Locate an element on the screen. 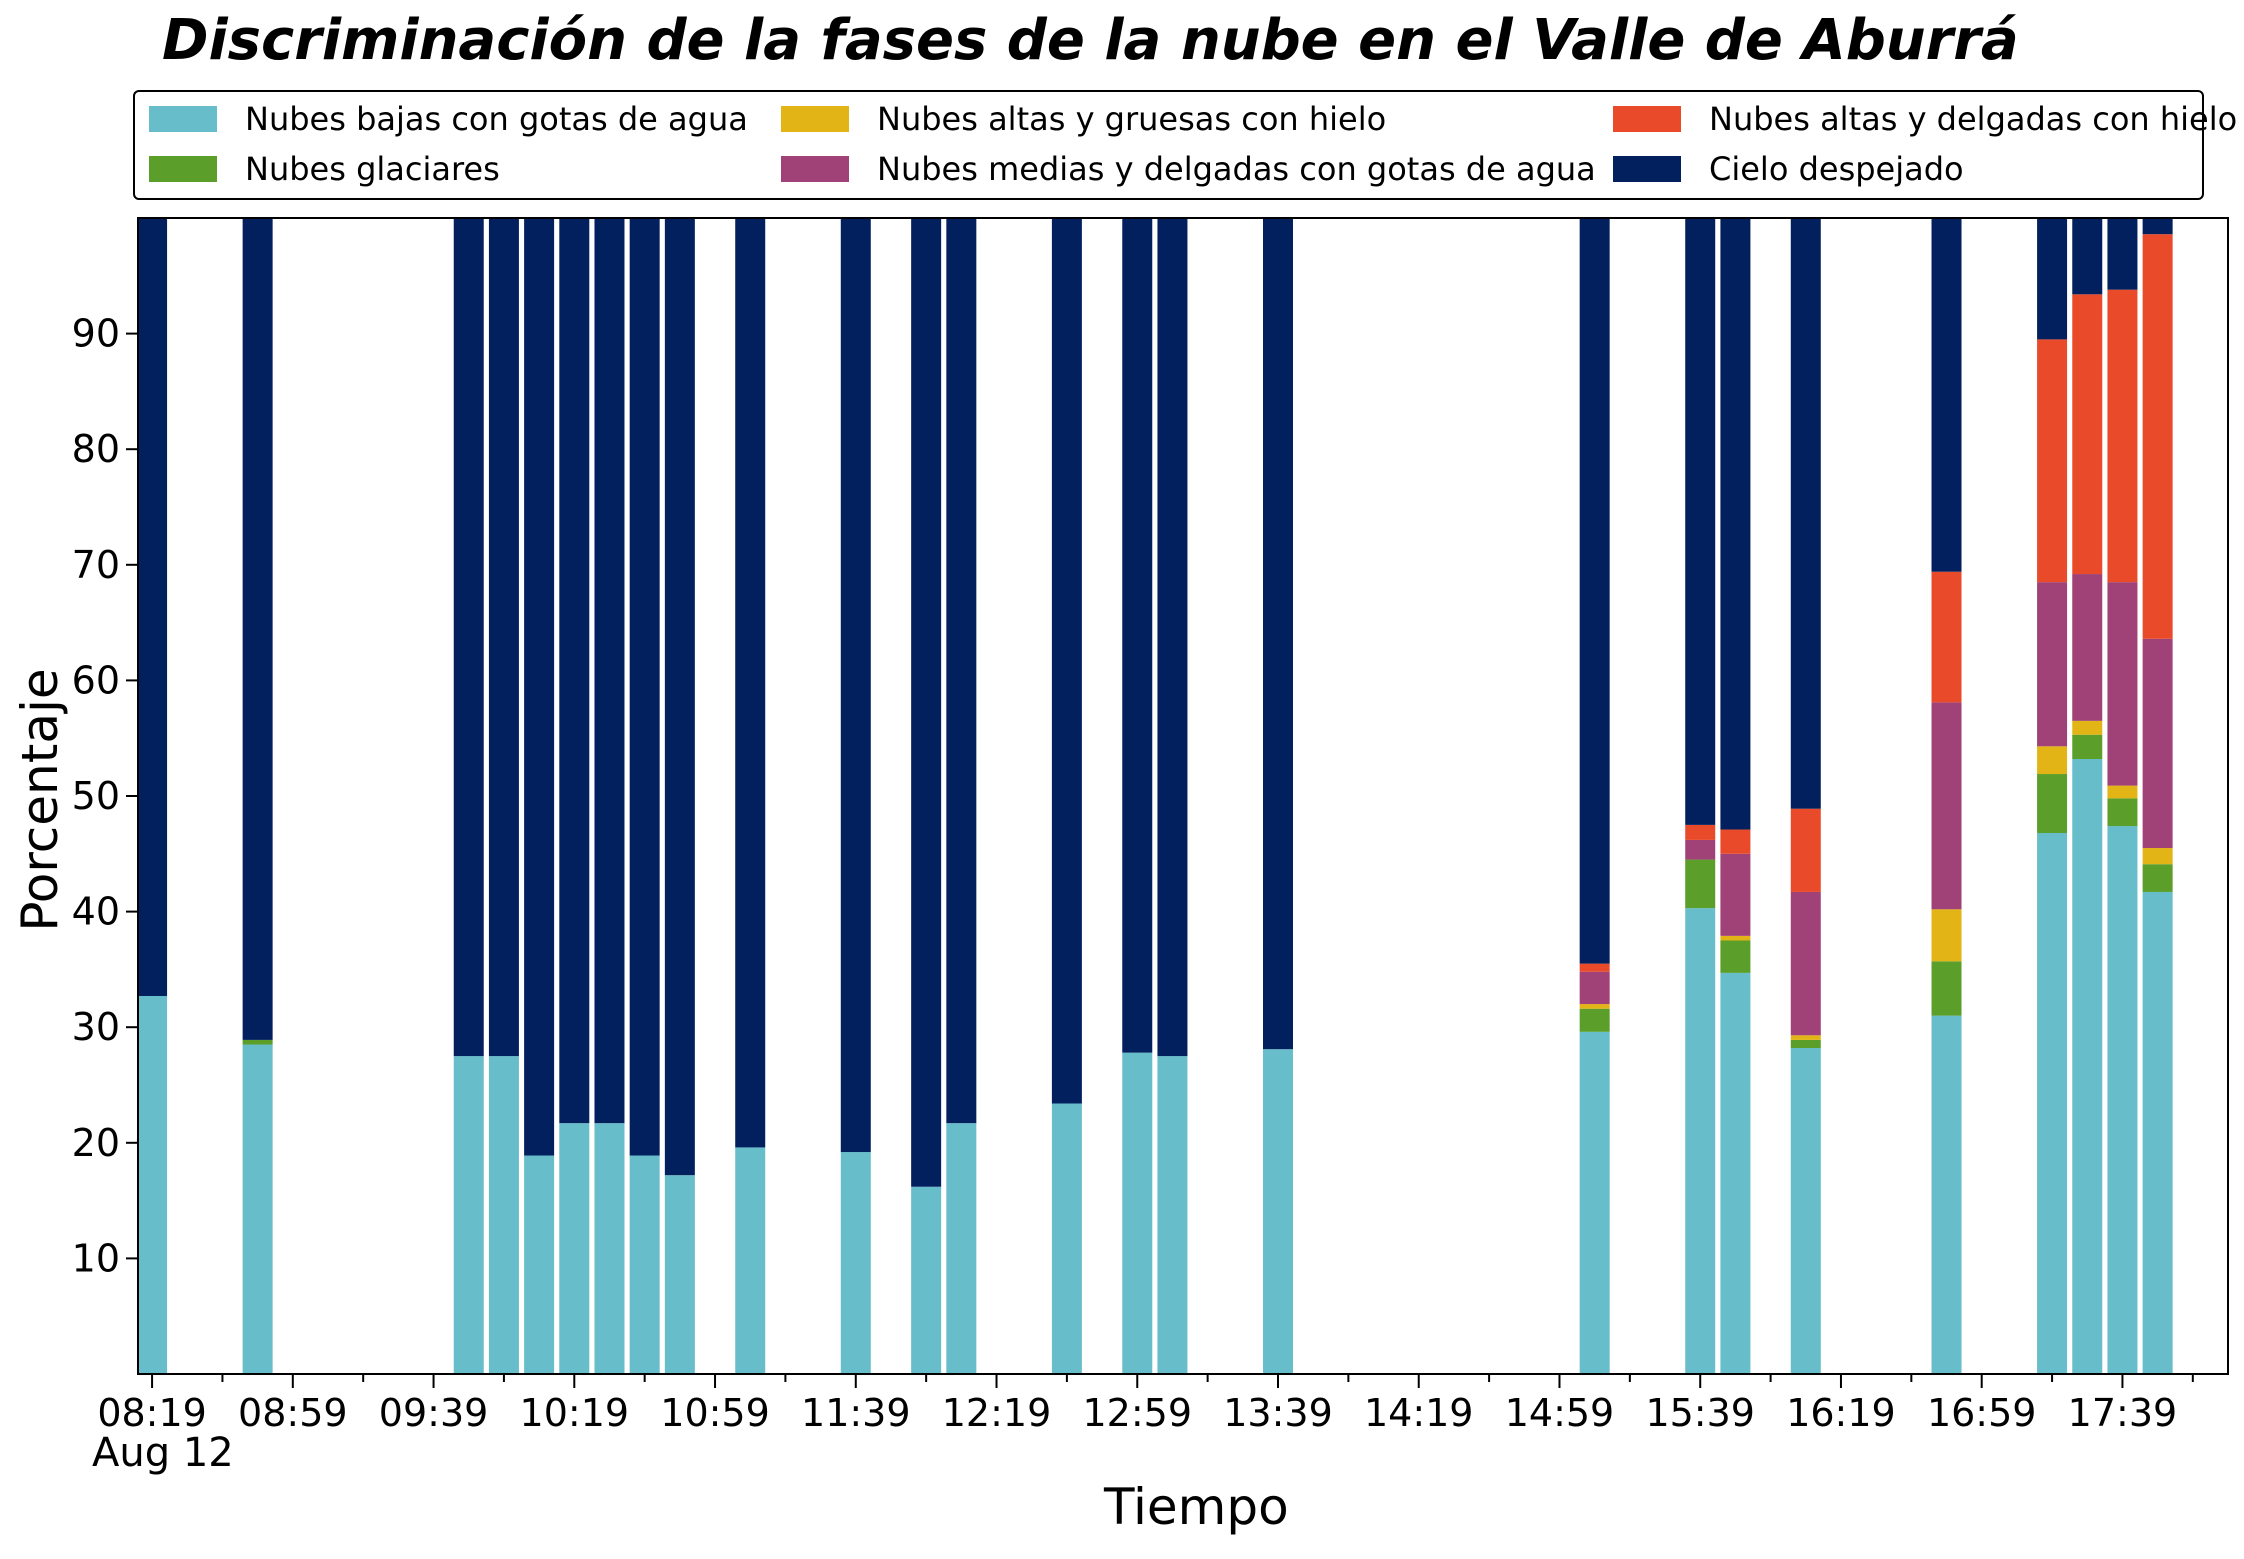 This screenshot has width=2244, height=1559. legend-item: Cielo despejado is located at coordinates (1788, 169).